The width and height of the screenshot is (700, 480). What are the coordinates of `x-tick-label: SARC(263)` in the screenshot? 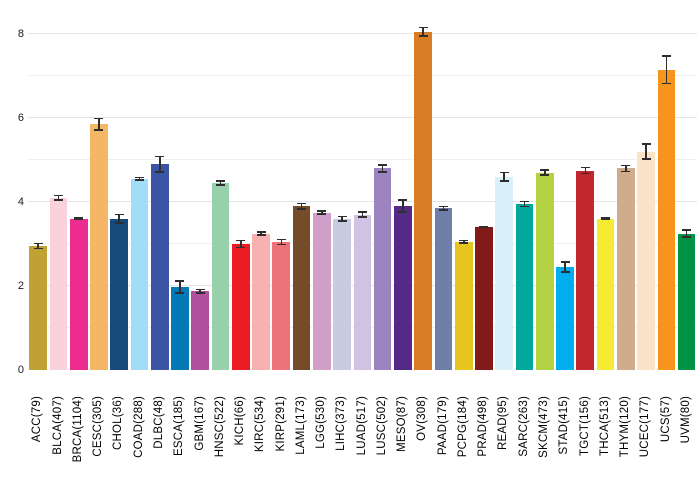 It's located at (523, 426).